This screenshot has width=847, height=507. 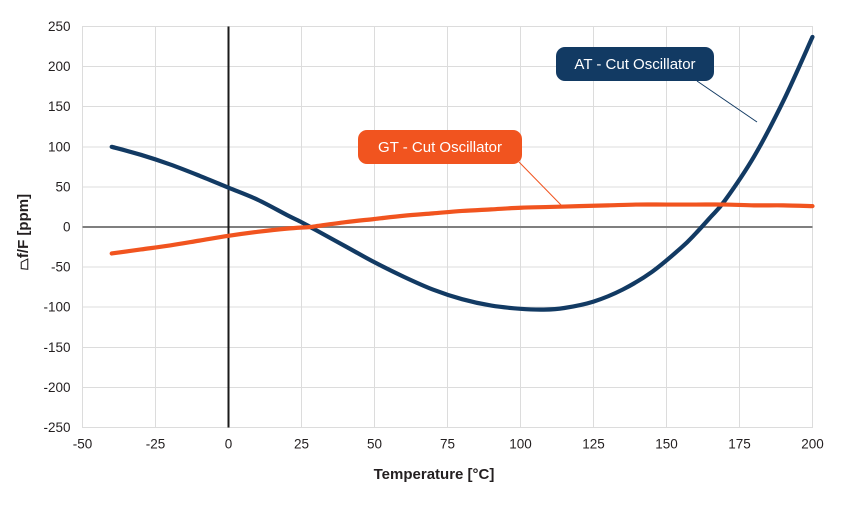 What do you see at coordinates (434, 474) in the screenshot?
I see `x-axis-title: Temperature [°C]` at bounding box center [434, 474].